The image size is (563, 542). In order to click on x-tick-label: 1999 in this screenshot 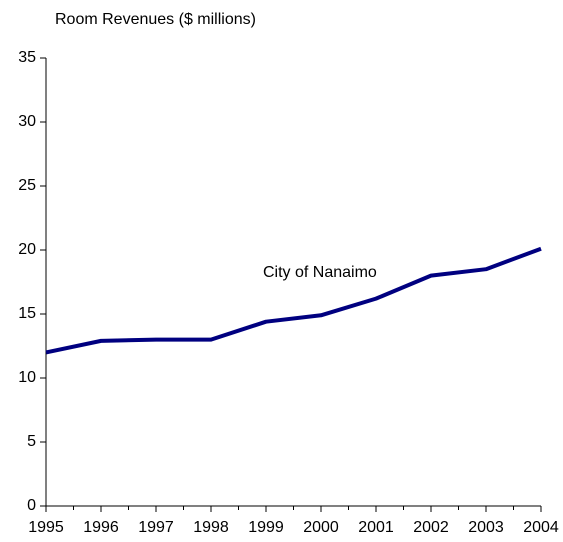, I will do `click(266, 527)`.